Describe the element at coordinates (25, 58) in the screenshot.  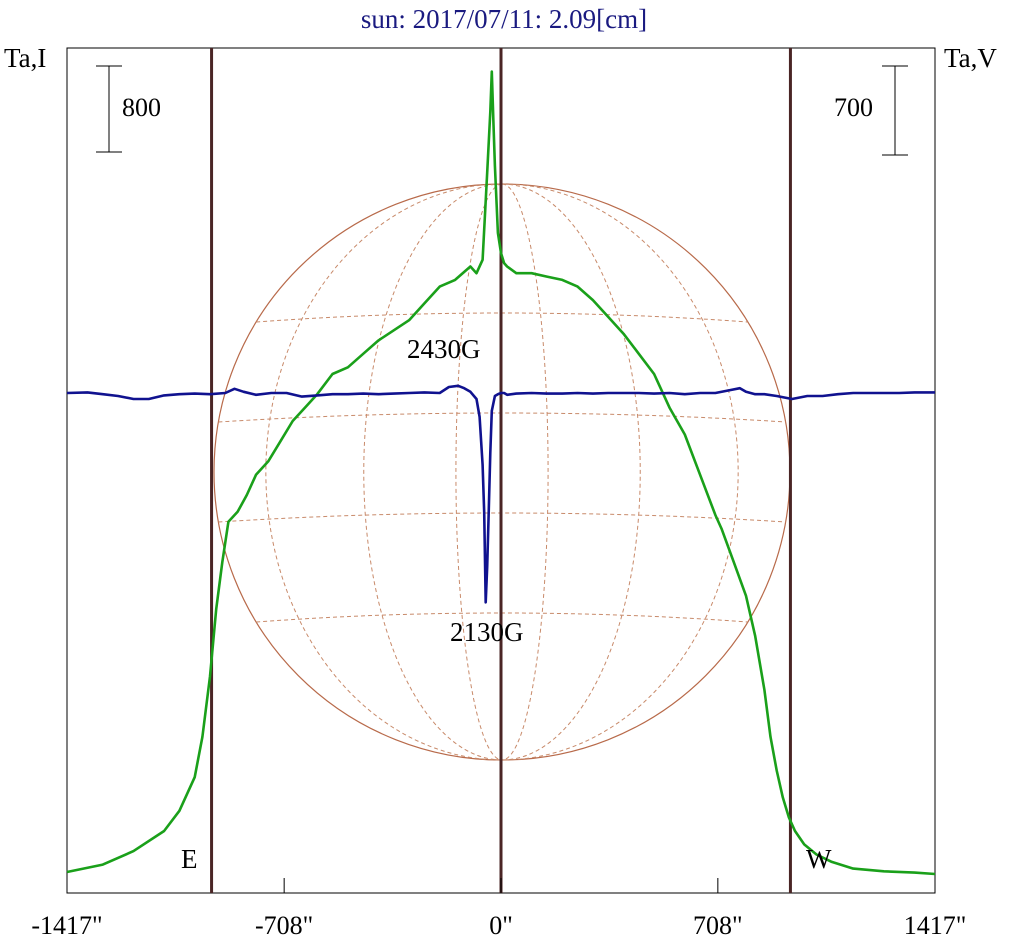
I see `left-y-label: Ta,I` at that location.